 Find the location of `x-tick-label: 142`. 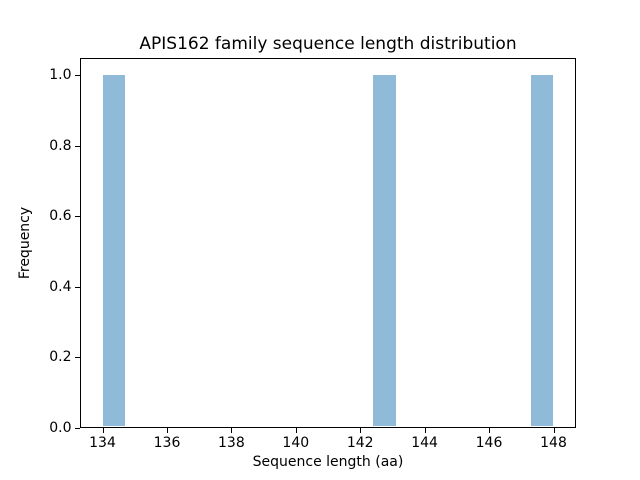

x-tick-label: 142 is located at coordinates (360, 443).